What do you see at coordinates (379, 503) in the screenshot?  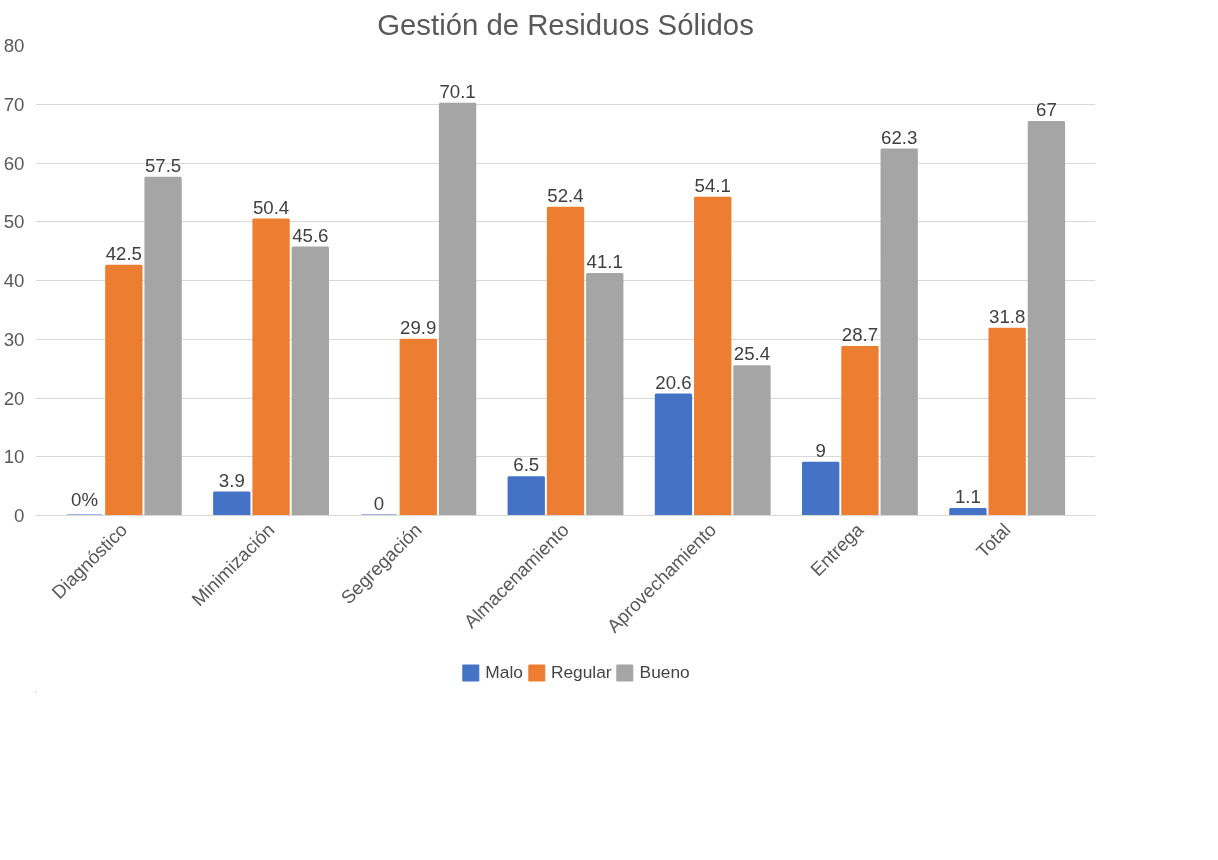 I see `data-label: 0` at bounding box center [379, 503].